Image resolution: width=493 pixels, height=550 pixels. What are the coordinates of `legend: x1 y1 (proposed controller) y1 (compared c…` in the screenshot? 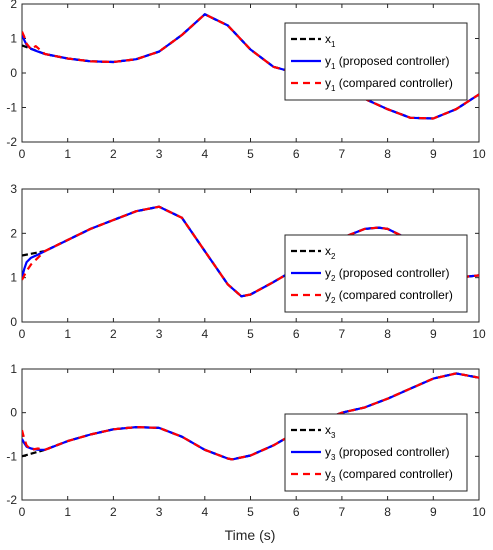 It's located at (376, 61).